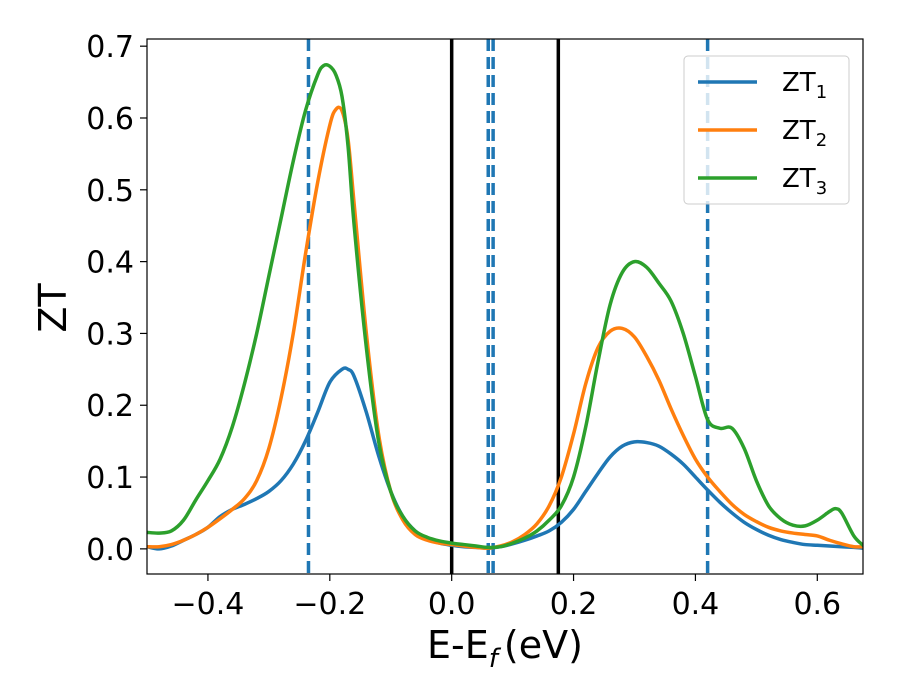 The width and height of the screenshot is (900, 700). Describe the element at coordinates (208, 604) in the screenshot. I see `x-tick-label: −0.4` at that location.